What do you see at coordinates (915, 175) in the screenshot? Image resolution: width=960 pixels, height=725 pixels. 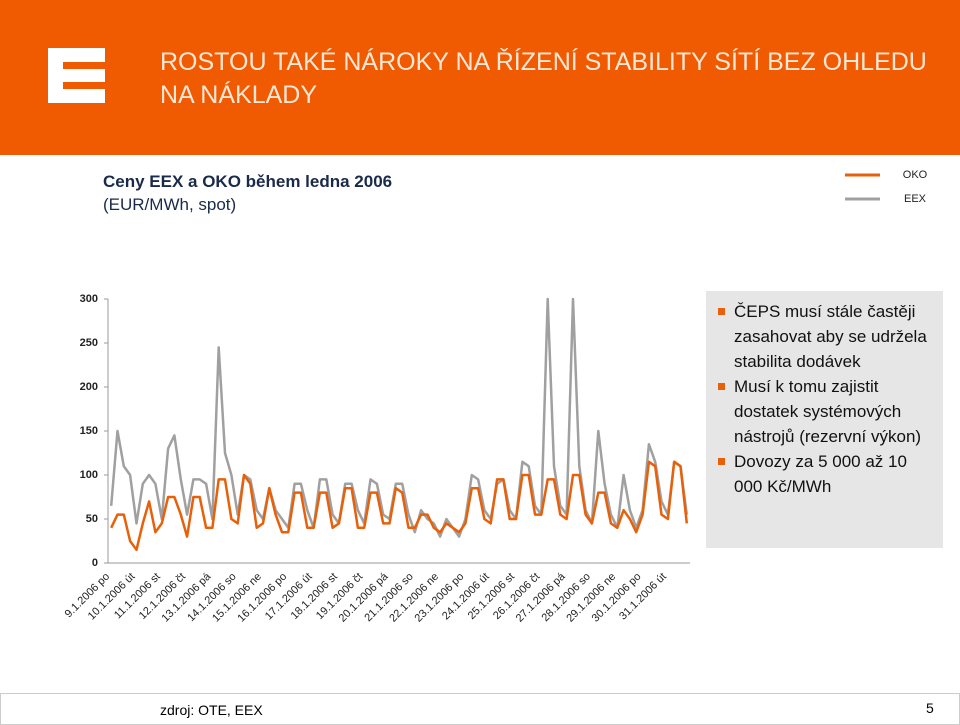 I see `legend-label: OKO` at bounding box center [915, 175].